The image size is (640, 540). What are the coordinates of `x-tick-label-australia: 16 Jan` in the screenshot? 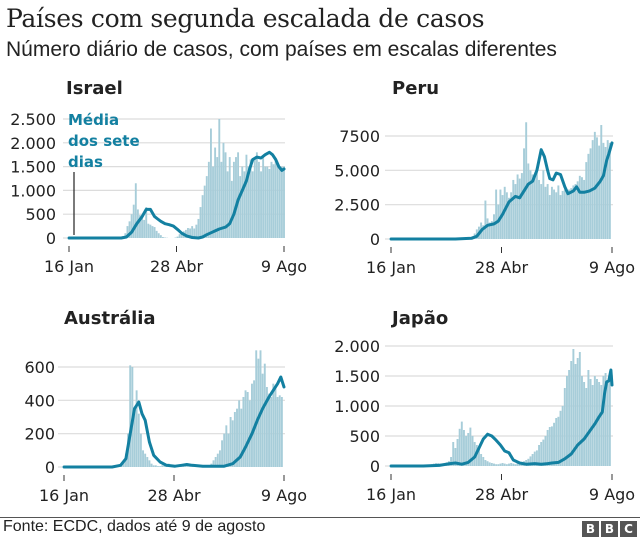 It's located at (64, 495).